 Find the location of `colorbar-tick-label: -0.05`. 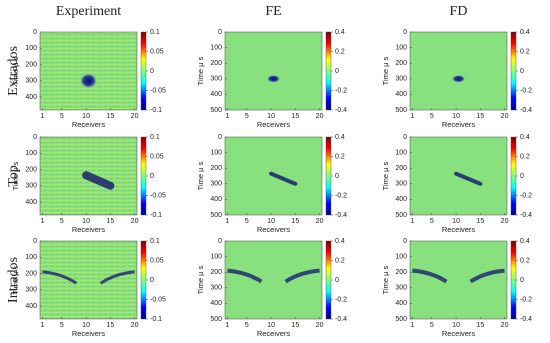

colorbar-tick-label: -0.05 is located at coordinates (158, 299).